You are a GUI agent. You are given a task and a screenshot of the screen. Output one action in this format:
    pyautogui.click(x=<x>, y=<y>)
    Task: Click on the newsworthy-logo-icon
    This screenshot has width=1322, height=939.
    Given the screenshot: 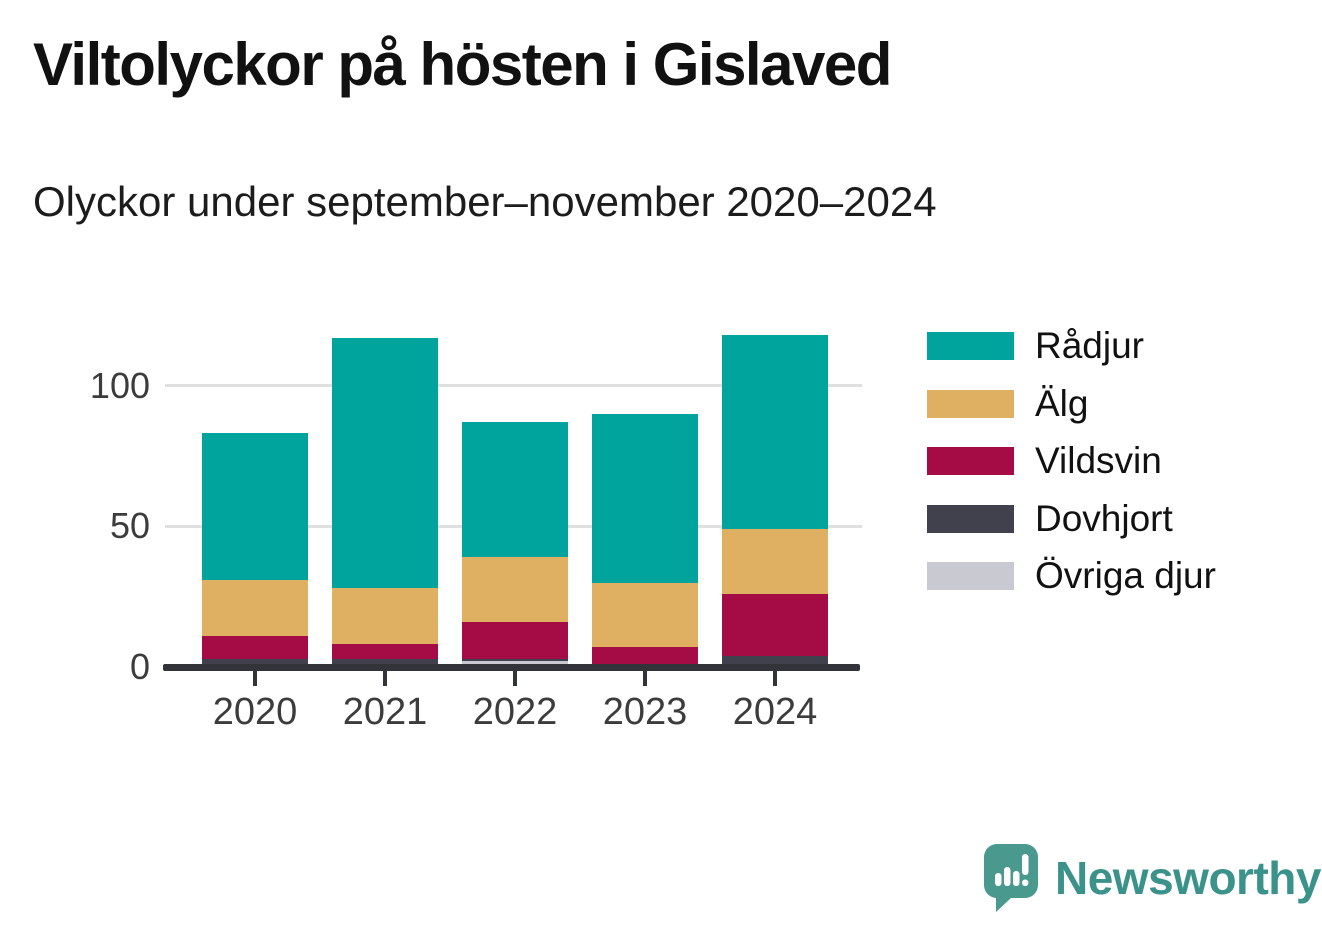 What is the action you would take?
    pyautogui.click(x=1010, y=878)
    